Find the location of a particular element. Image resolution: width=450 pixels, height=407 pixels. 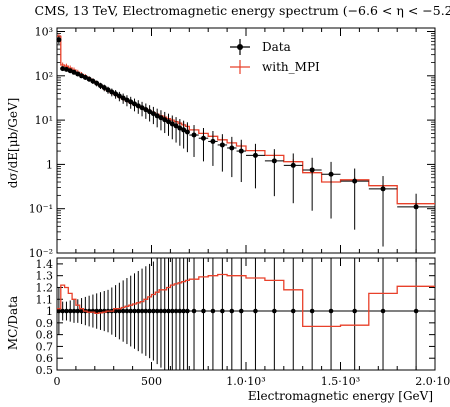

x-tick-label: 1.5·10³ is located at coordinates (340, 381).